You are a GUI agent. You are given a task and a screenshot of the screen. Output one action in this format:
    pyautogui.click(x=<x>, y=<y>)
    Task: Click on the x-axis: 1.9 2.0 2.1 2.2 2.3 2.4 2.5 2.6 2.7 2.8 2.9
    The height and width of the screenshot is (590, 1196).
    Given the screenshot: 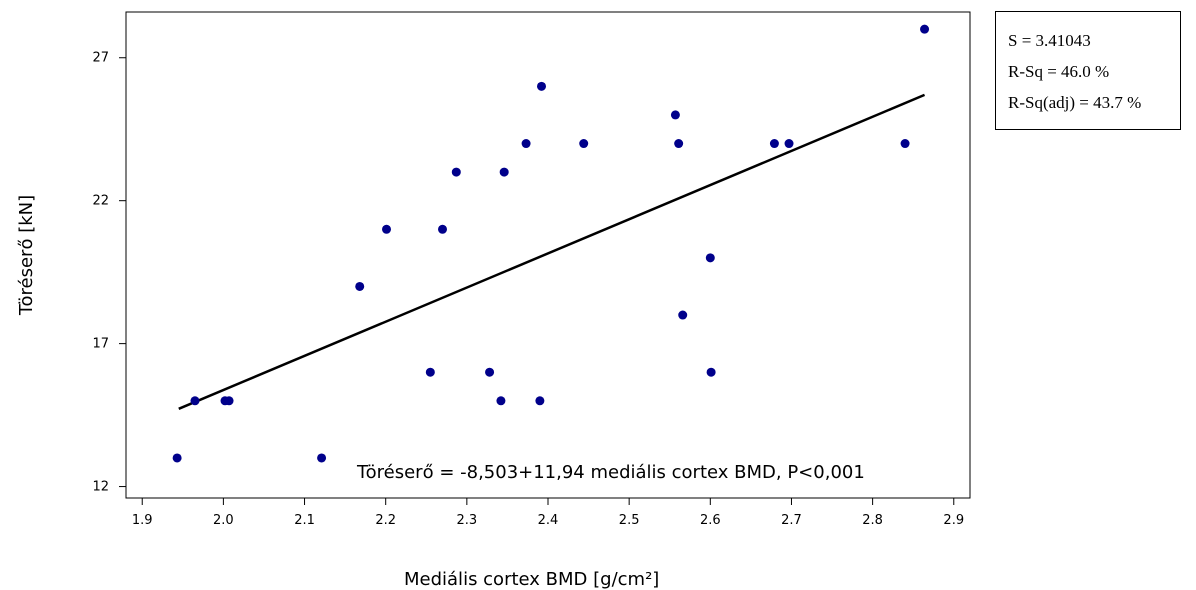 What is the action you would take?
    pyautogui.click(x=548, y=513)
    